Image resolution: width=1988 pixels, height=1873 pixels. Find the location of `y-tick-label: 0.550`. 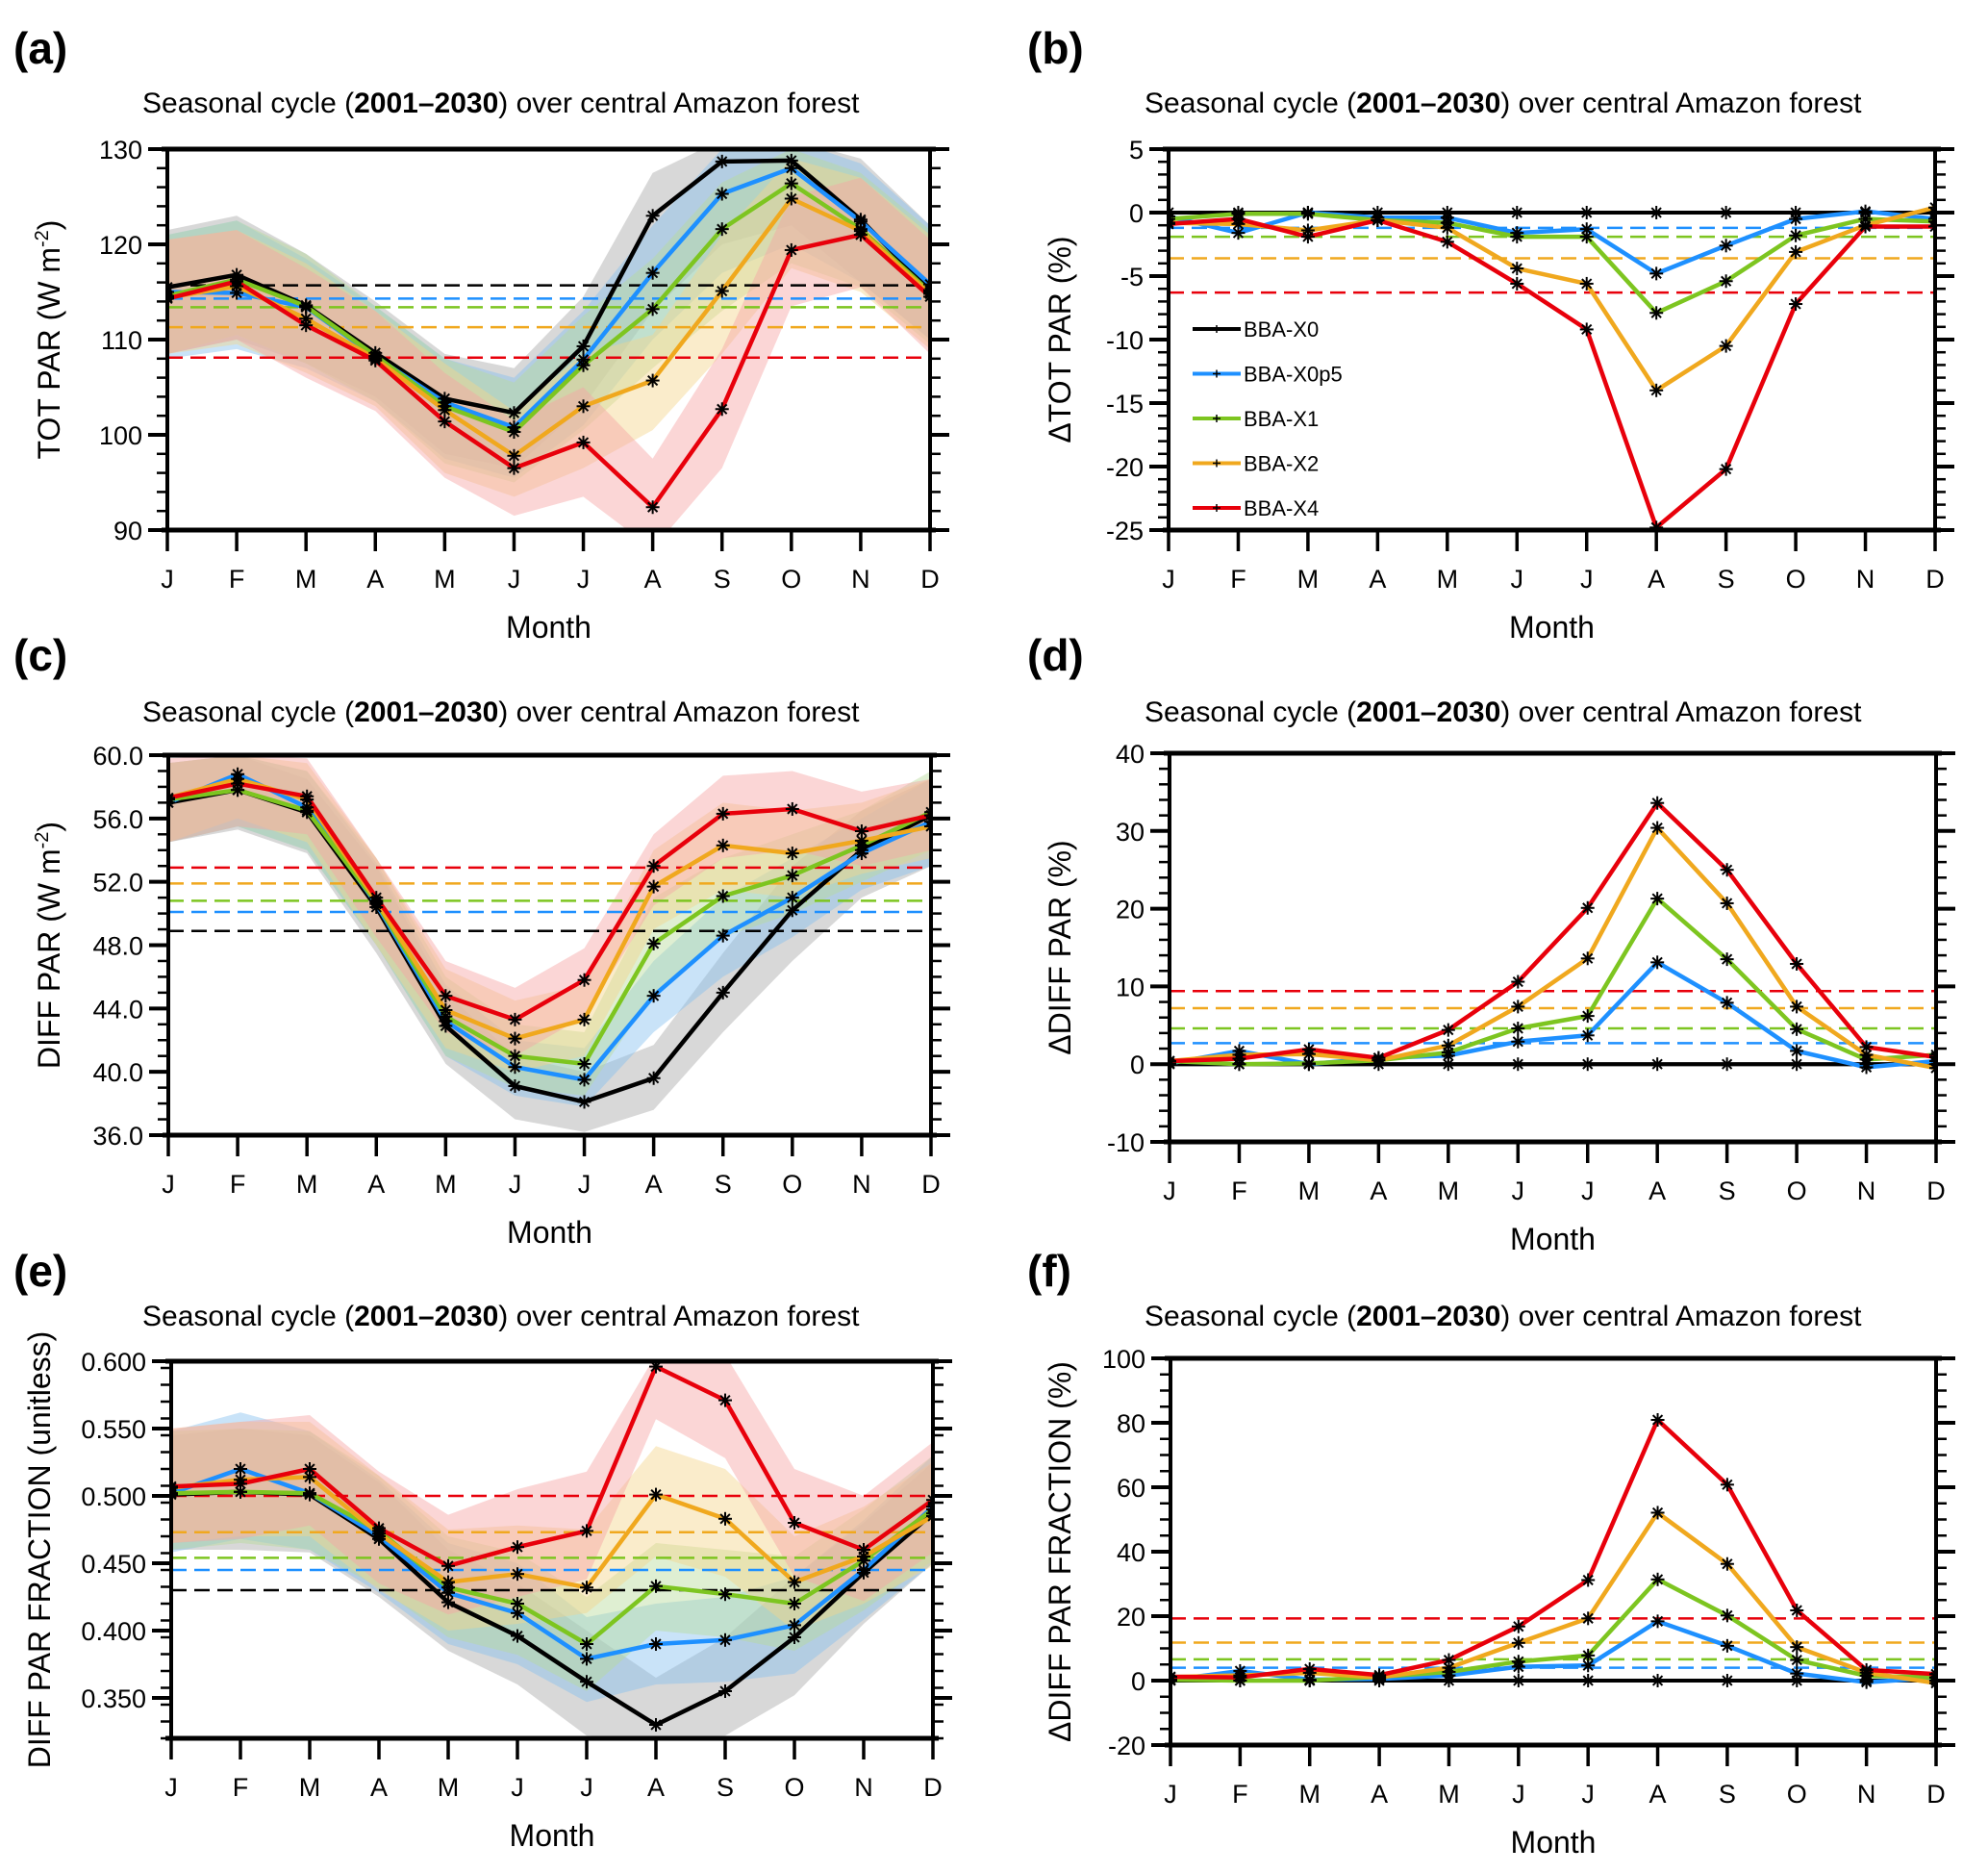

y-tick-label: 0.550 is located at coordinates (113, 1429).